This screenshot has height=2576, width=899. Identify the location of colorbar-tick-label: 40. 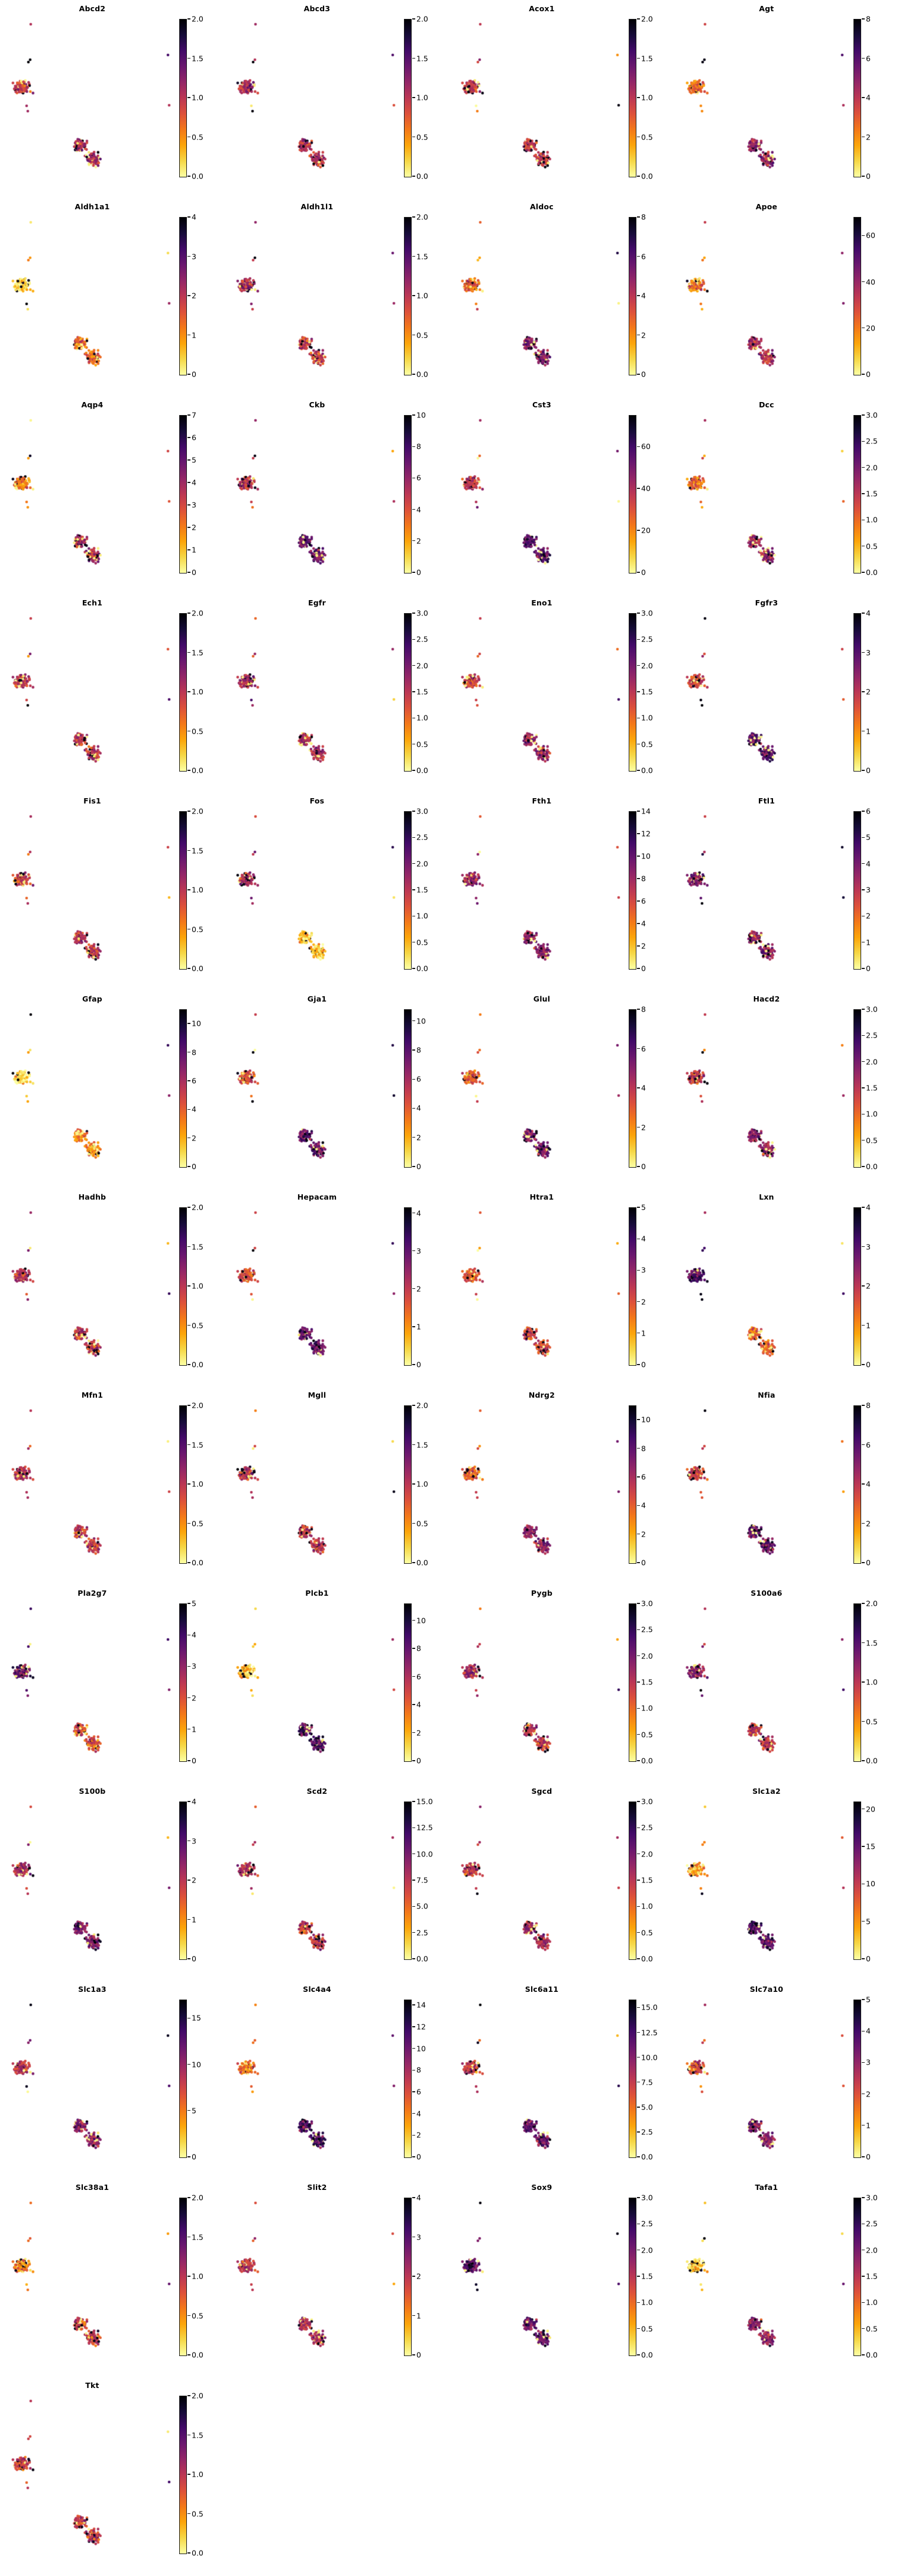
(870, 282).